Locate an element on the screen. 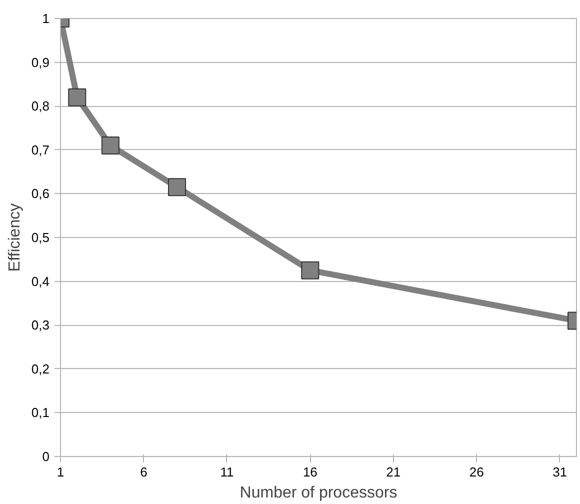 This screenshot has height=504, width=580. x-tick-label: 26 is located at coordinates (476, 472).